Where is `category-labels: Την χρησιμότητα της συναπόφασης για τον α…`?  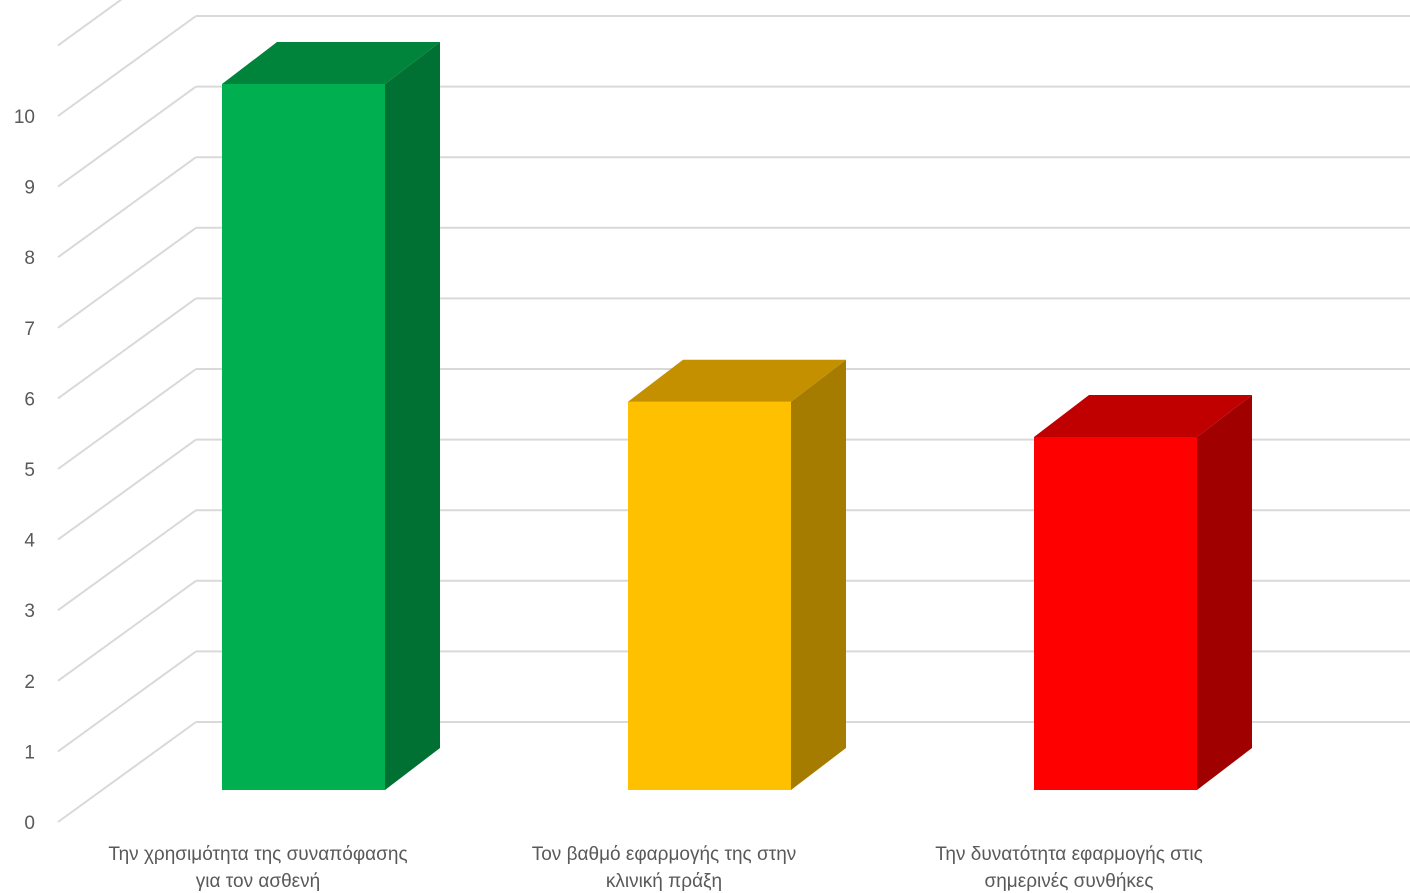 category-labels: Την χρησιμότητα της συναπόφασης για τον α… is located at coordinates (655, 868).